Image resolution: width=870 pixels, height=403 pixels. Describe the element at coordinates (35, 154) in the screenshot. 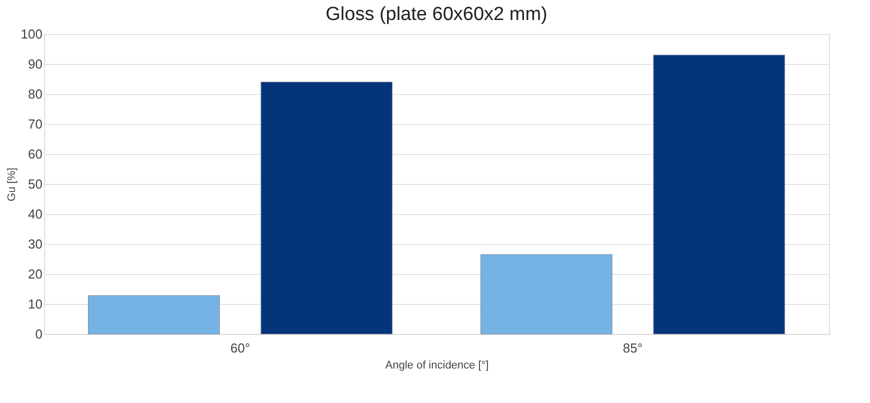

I see `y-tick-label: 60` at that location.